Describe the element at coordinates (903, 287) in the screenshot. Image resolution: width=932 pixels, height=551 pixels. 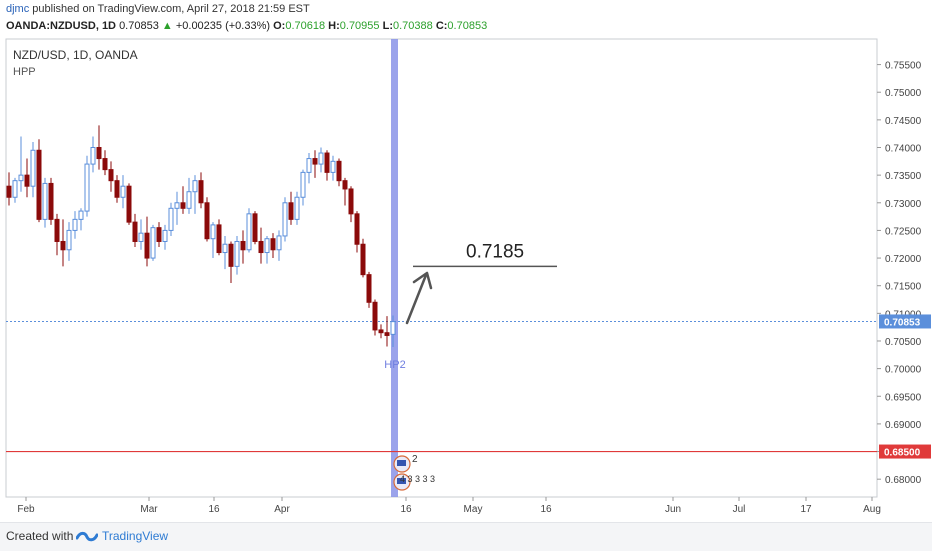
I see `y-tick-label: 0.71500` at that location.